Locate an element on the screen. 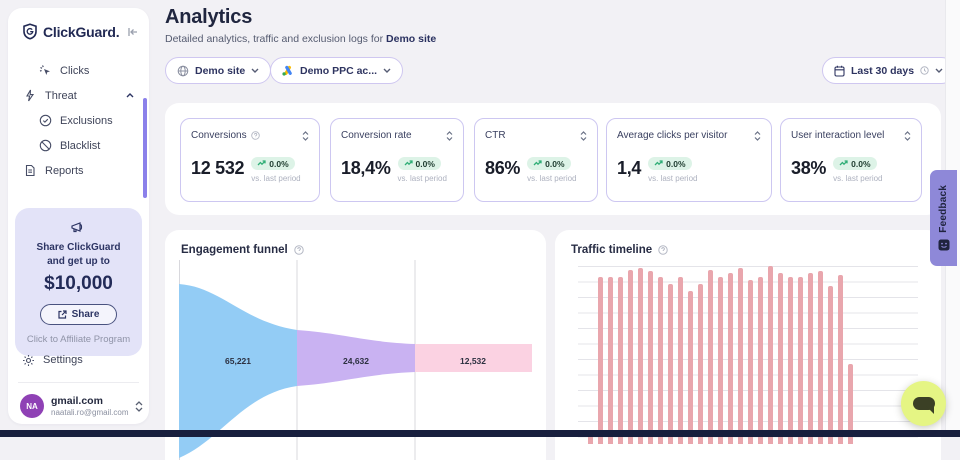 The width and height of the screenshot is (960, 460). site-selector-label: Demo site is located at coordinates (220, 70).